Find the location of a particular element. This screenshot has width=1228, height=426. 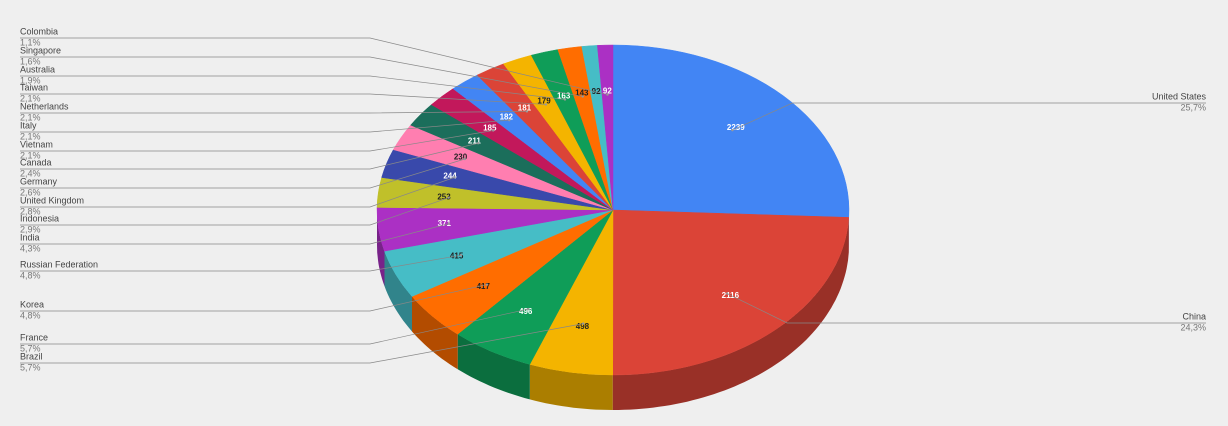

category-label: Canada is located at coordinates (36, 162).